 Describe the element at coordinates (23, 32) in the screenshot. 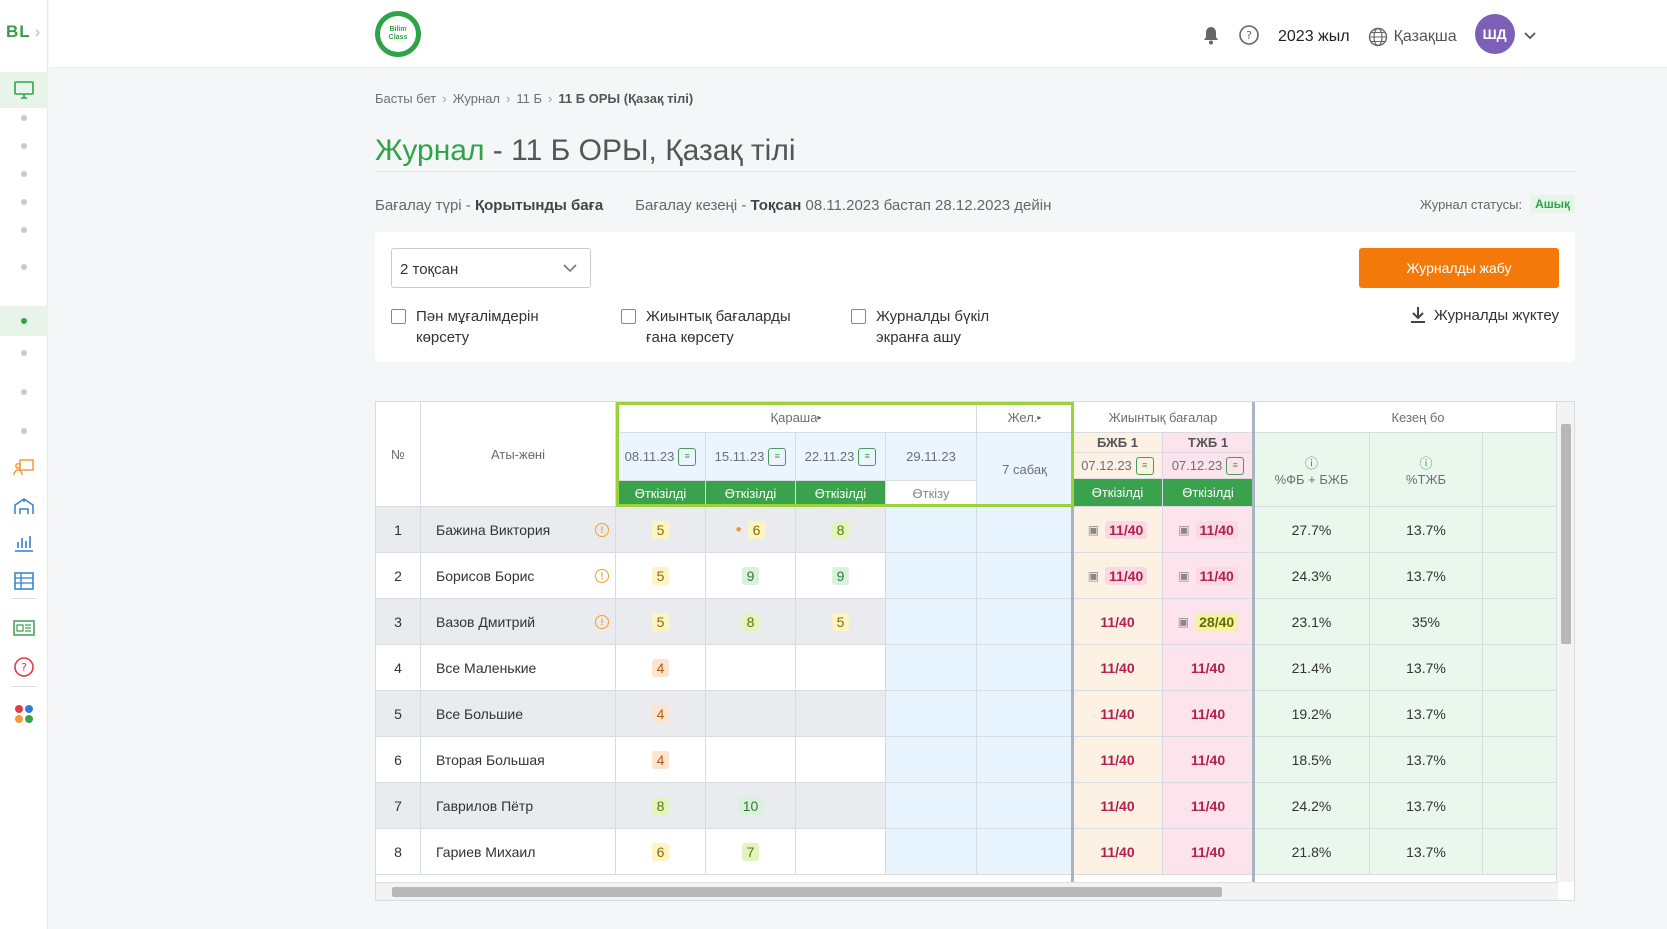

I see `sidebar-logo: BL ›` at that location.